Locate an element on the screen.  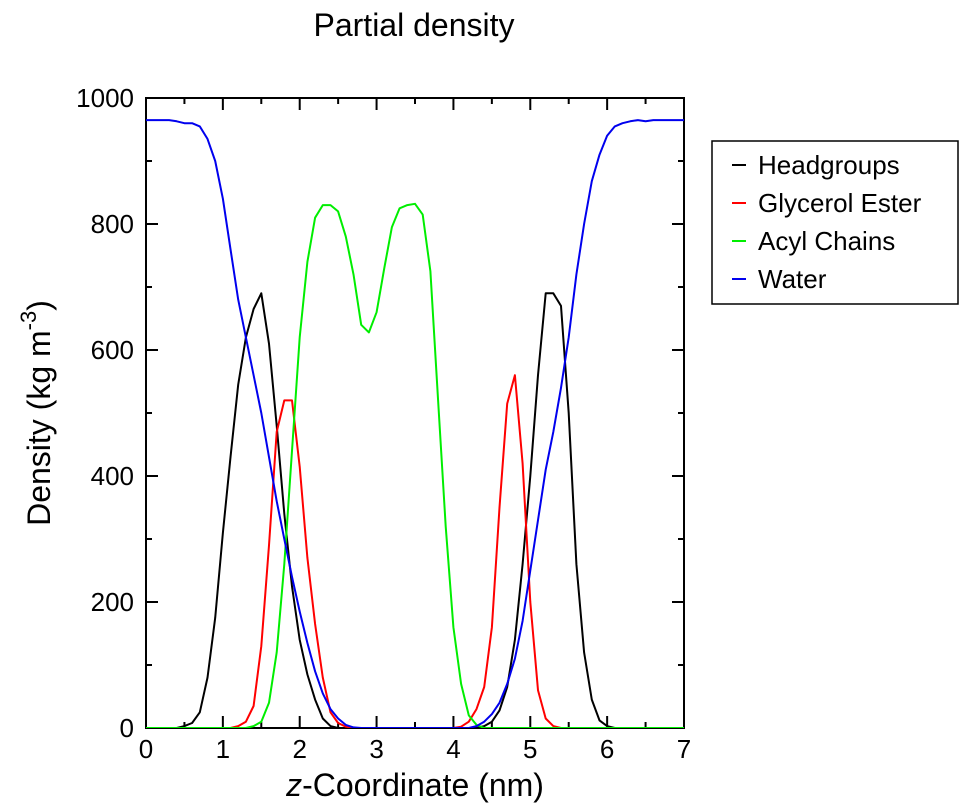
chart-title: Partial density is located at coordinates (414, 25).